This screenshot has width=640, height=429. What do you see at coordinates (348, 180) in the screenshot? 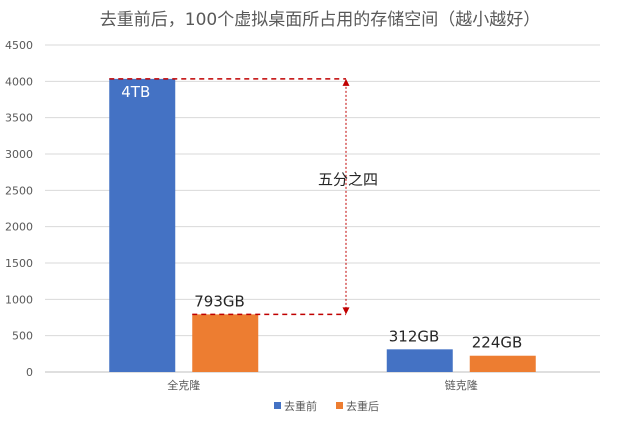
I see `annotation-label: 五分之四` at bounding box center [348, 180].